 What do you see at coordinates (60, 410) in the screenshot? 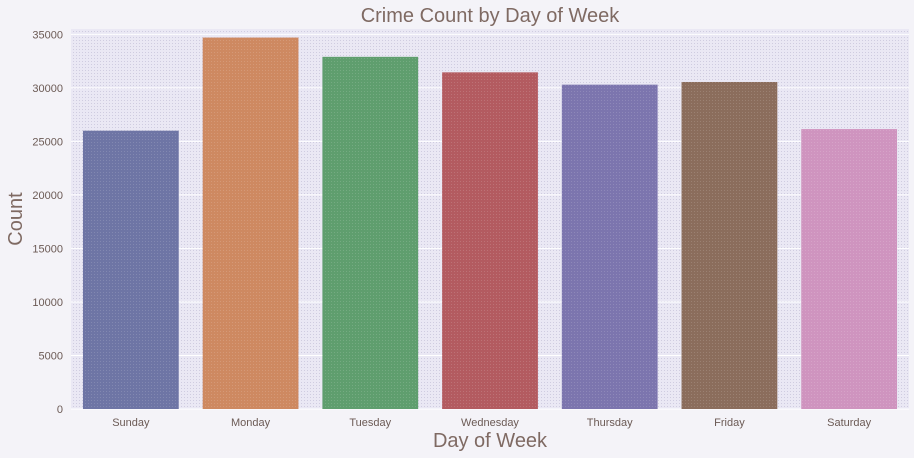
I see `y-tick-label-0: 0` at bounding box center [60, 410].